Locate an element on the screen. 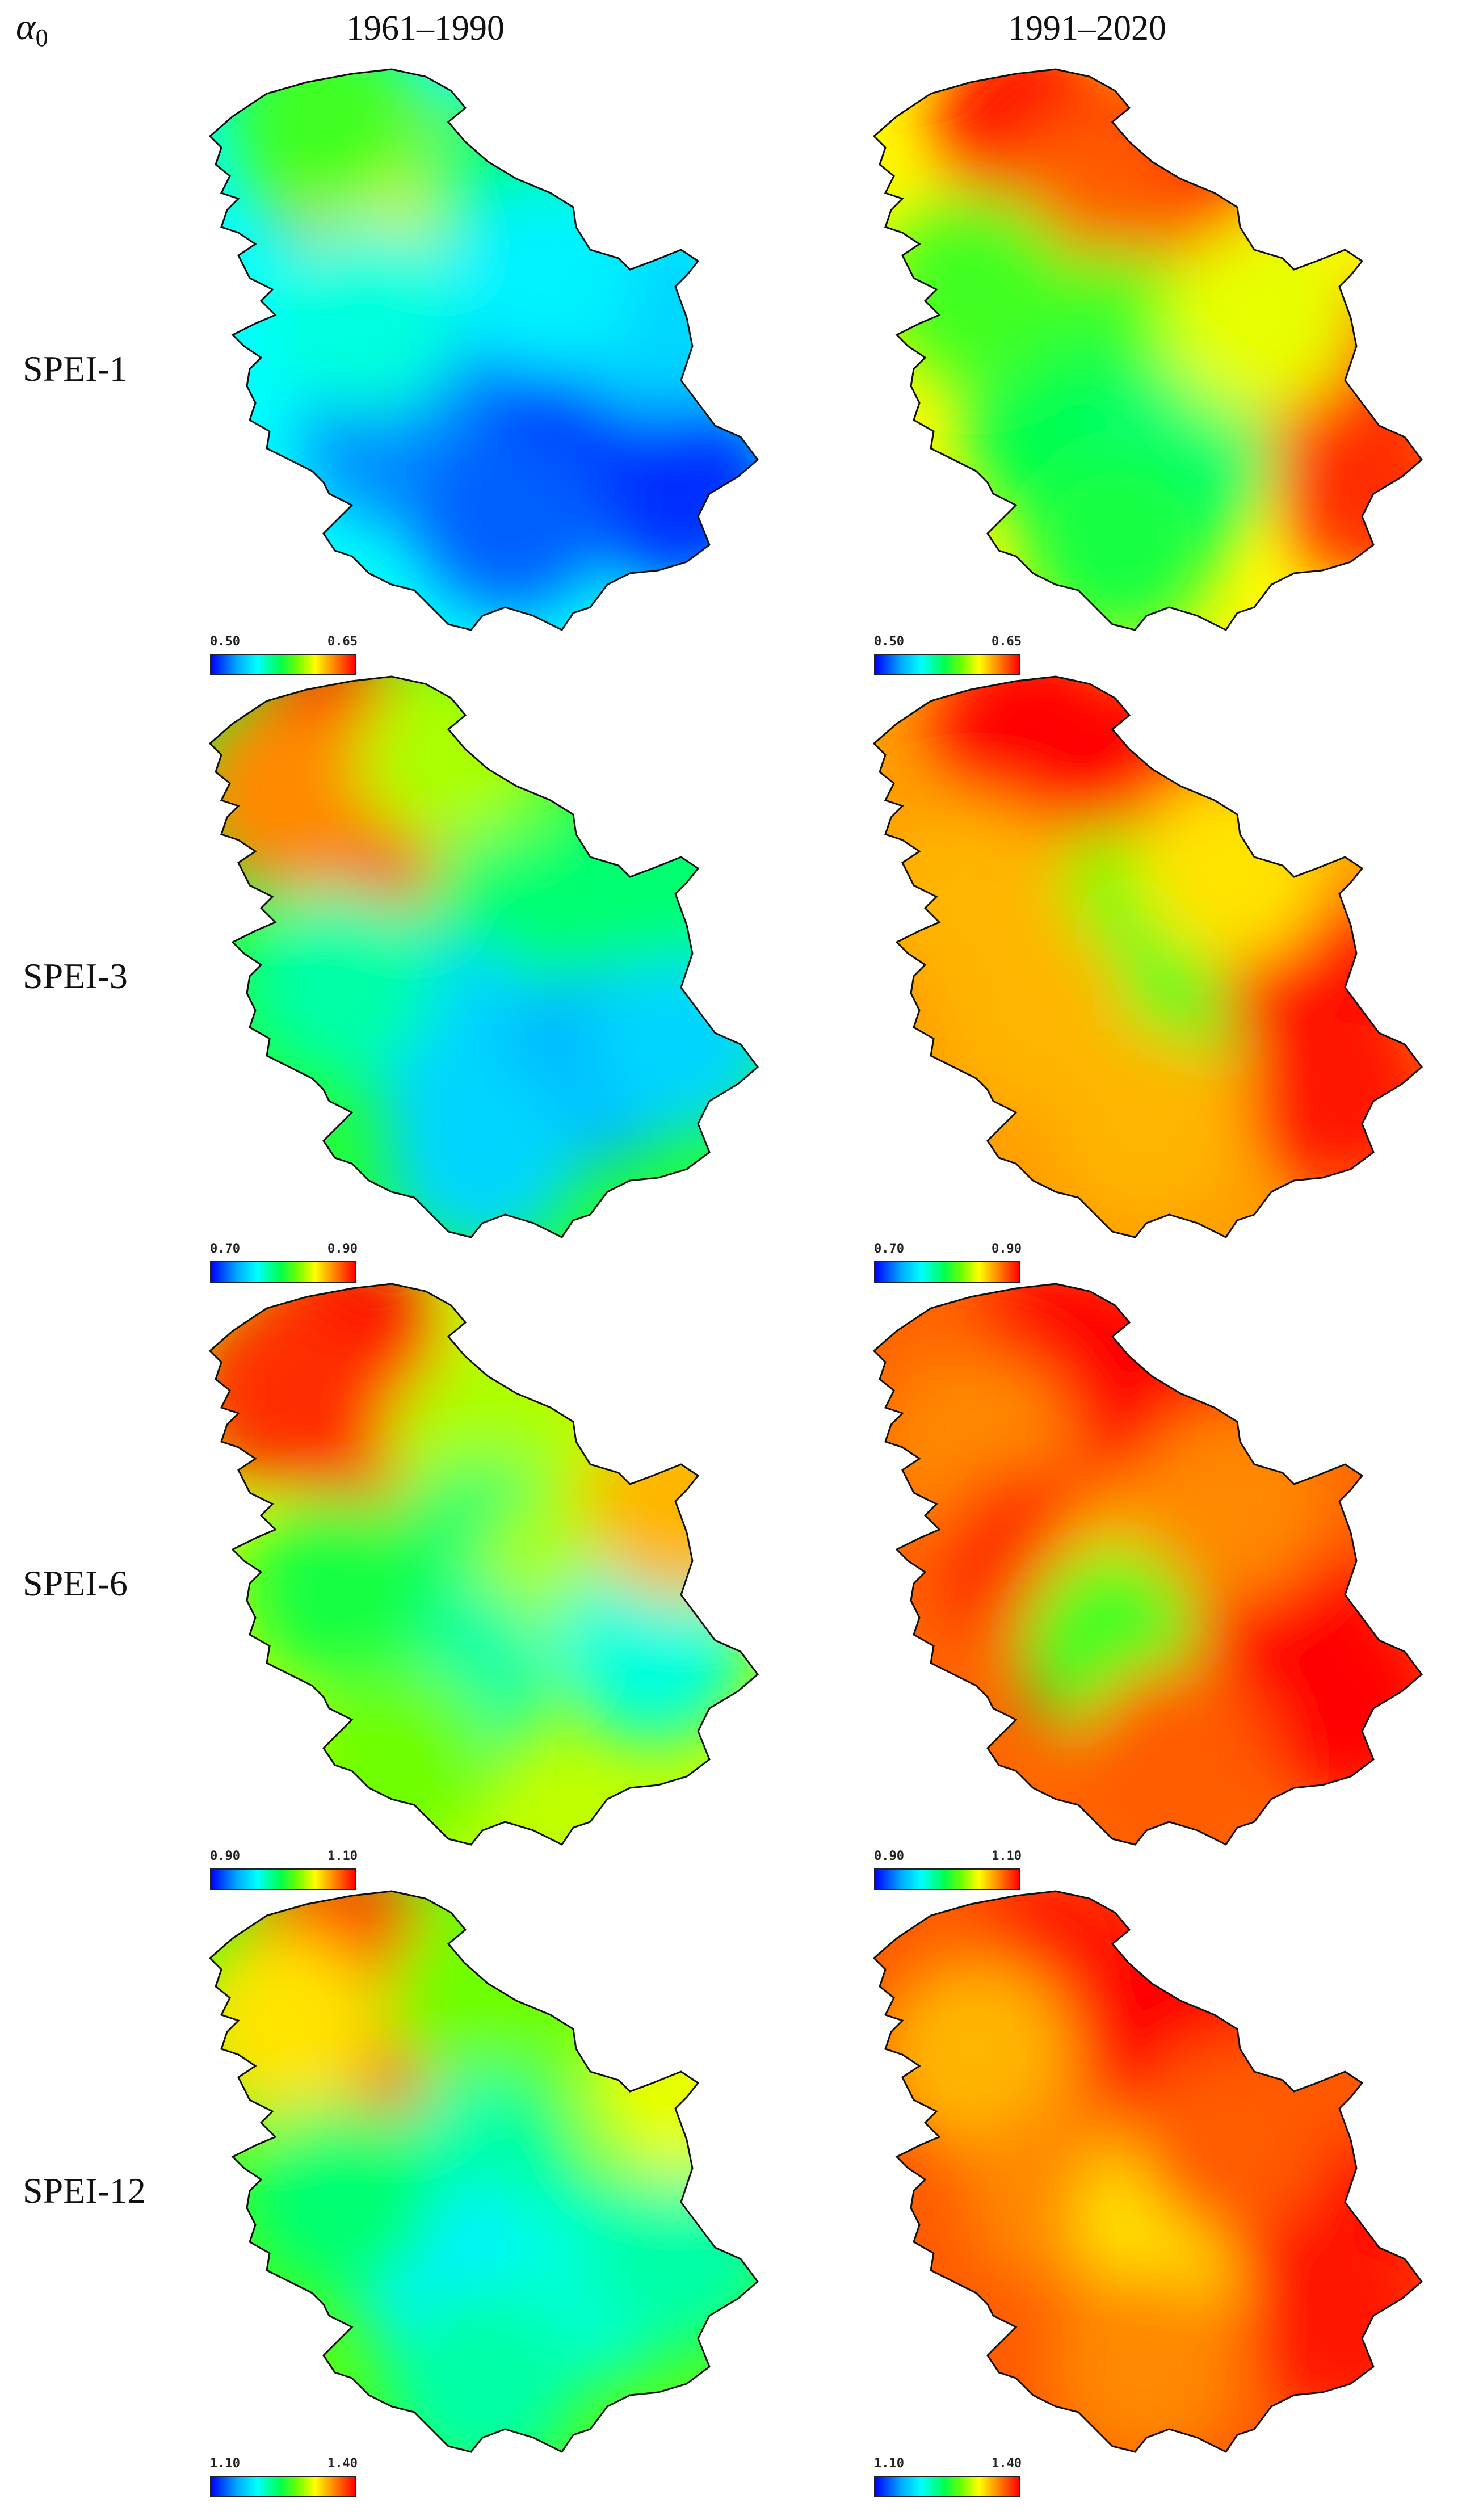  row-label-spei-6: SPEI-6 is located at coordinates (76, 1583).